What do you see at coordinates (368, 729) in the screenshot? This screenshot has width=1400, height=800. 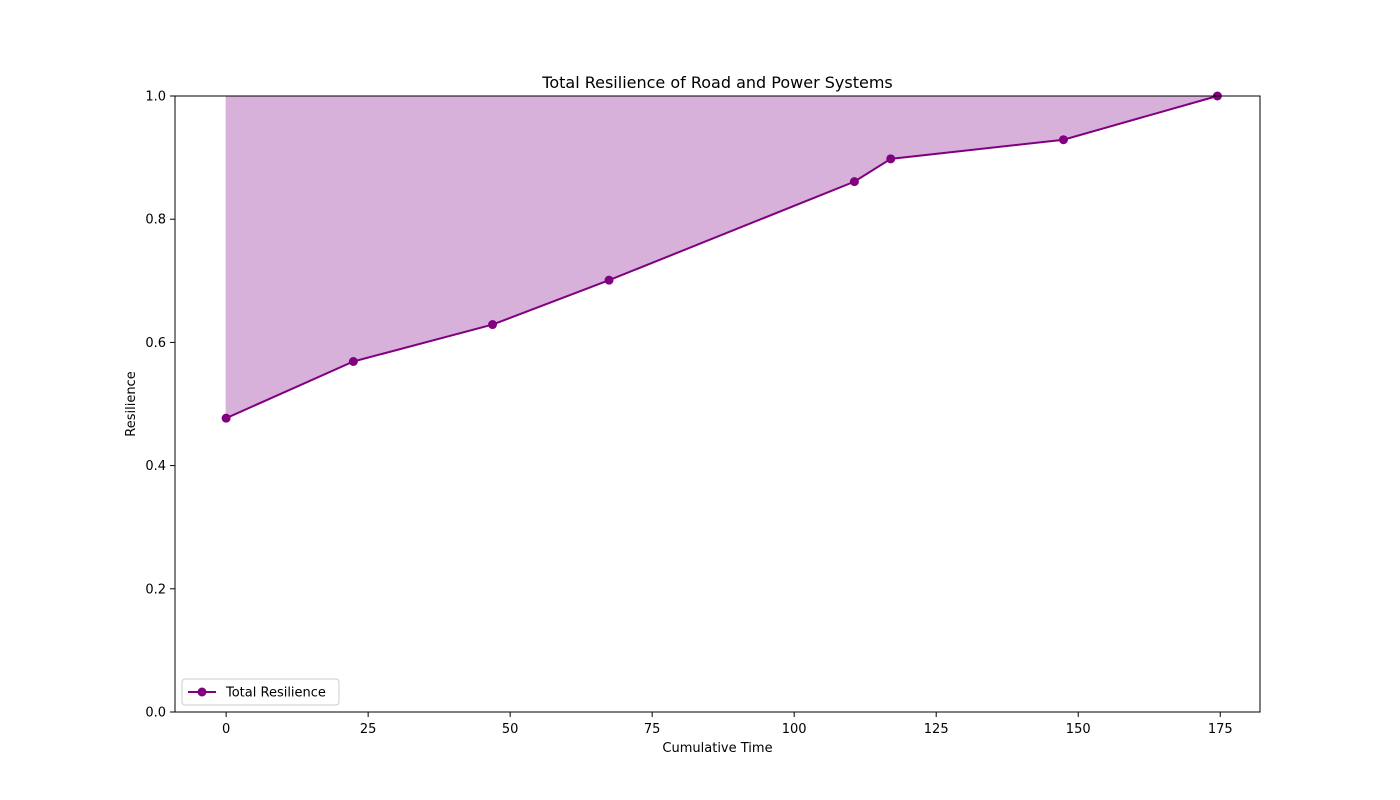 I see `x-tick-label: 25` at bounding box center [368, 729].